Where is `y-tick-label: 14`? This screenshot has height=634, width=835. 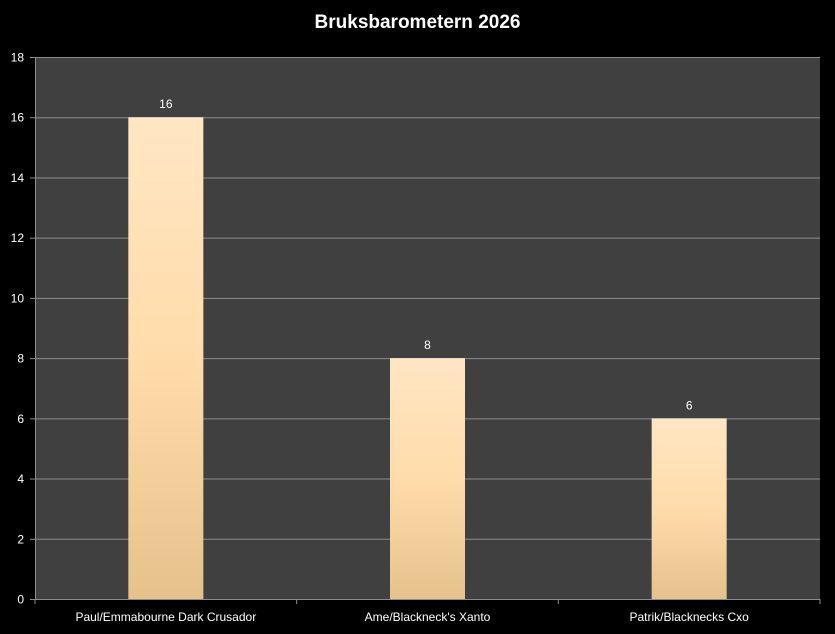 y-tick-label: 14 is located at coordinates (18, 178).